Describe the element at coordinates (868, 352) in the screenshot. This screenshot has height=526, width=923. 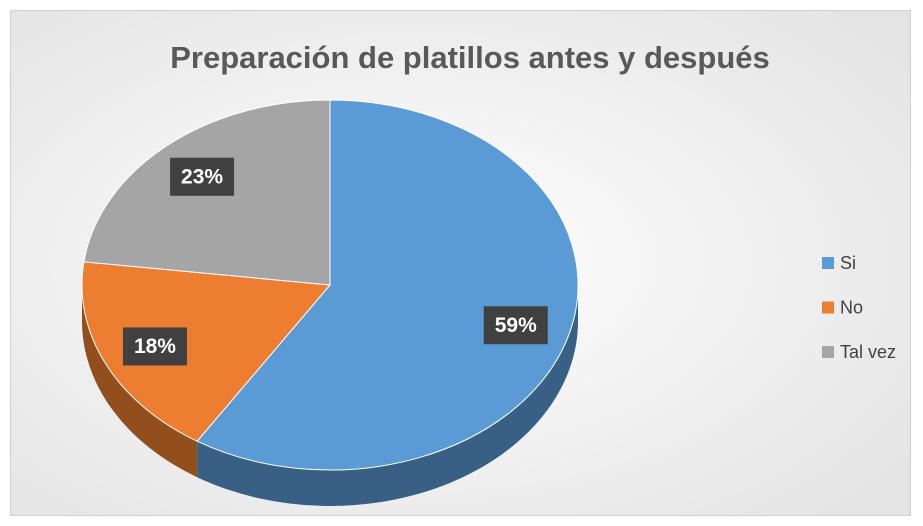
I see `legend-label: Tal vez` at that location.